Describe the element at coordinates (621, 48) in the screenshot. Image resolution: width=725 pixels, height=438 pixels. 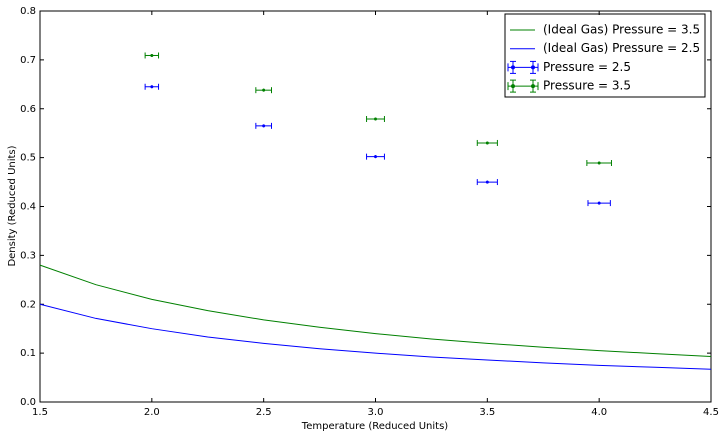
I see `legend-label: (Ideal Gas) Pressure = 2.5` at that location.